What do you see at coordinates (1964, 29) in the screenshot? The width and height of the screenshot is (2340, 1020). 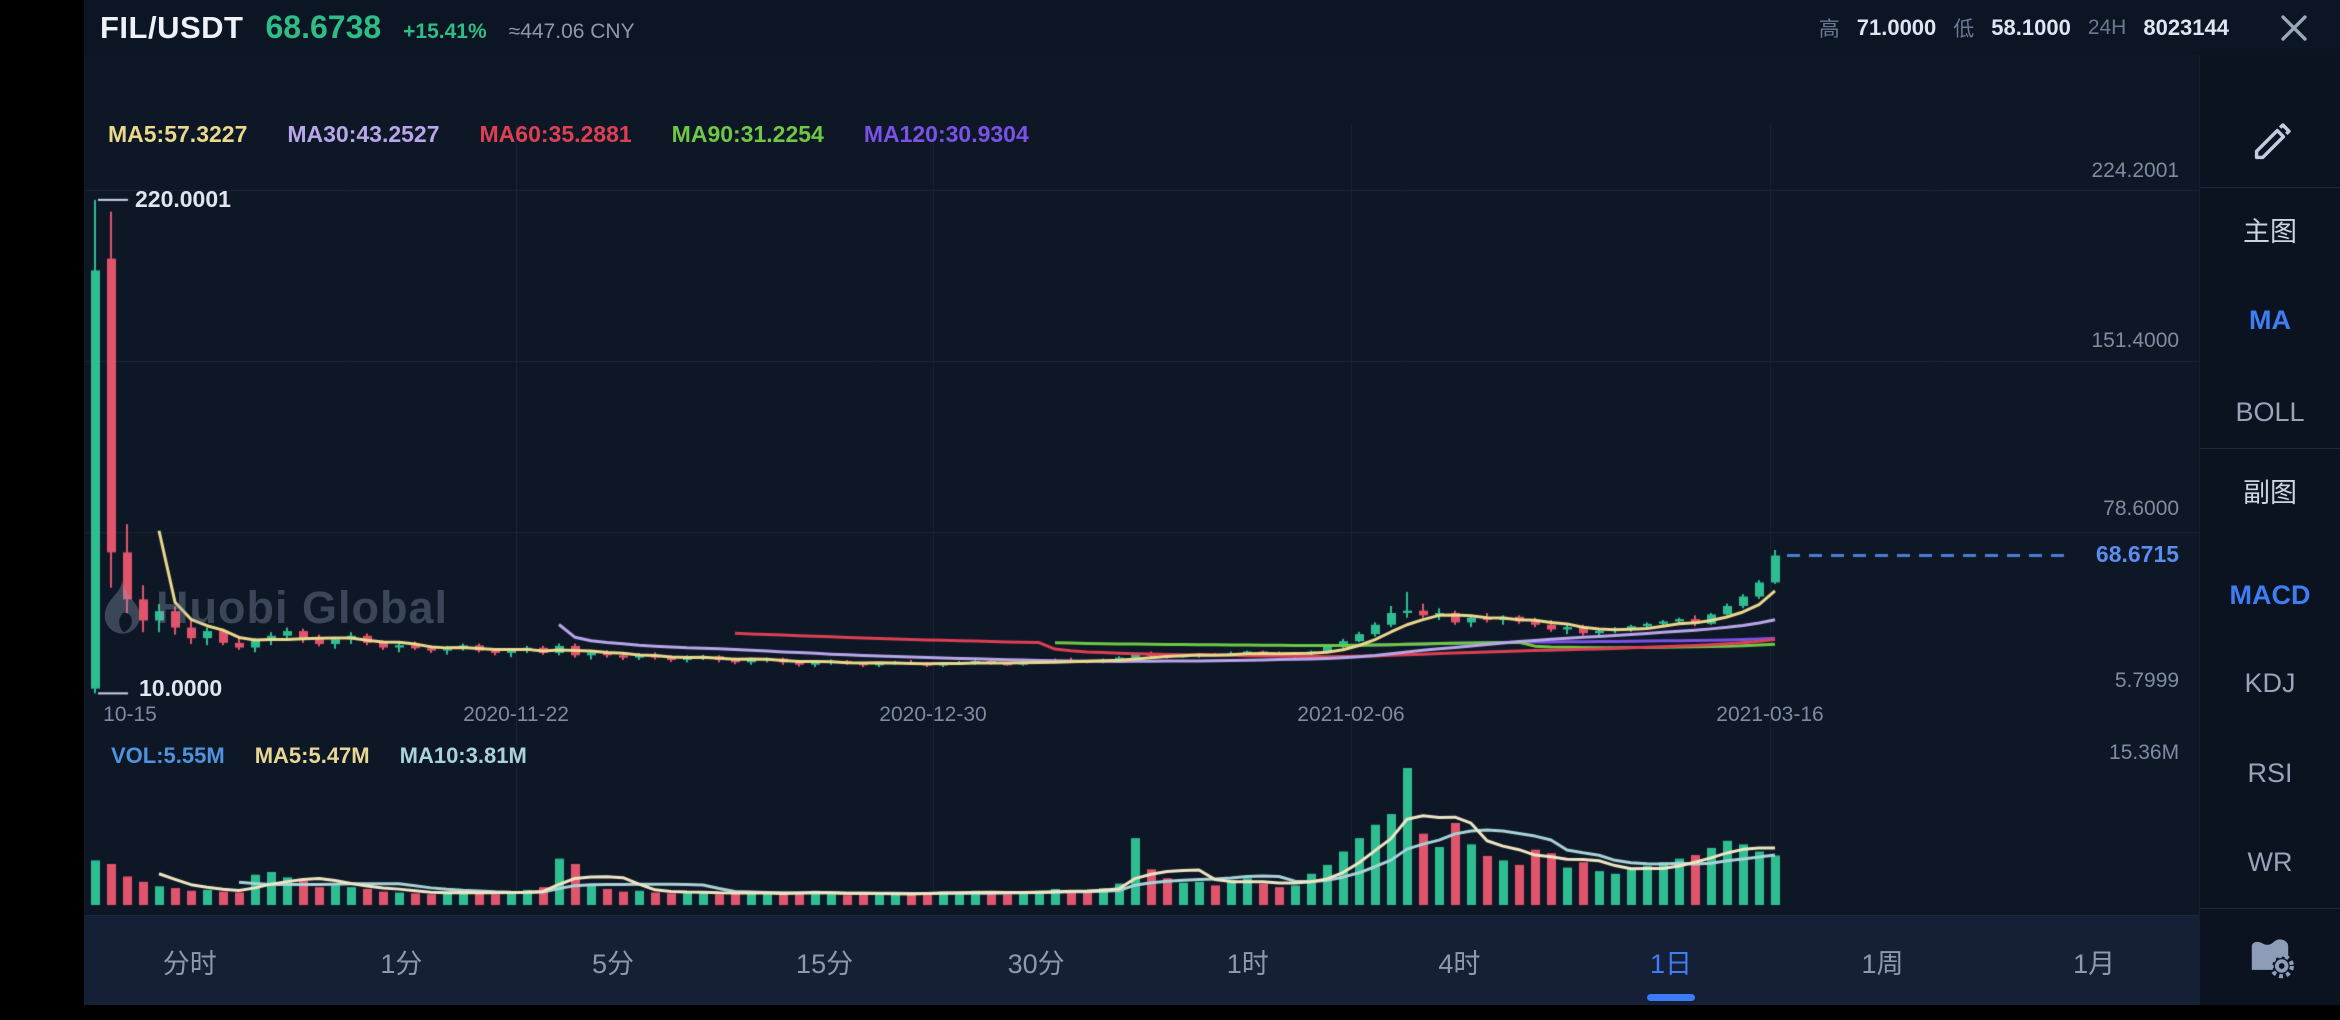 I see `low-label: 低` at bounding box center [1964, 29].